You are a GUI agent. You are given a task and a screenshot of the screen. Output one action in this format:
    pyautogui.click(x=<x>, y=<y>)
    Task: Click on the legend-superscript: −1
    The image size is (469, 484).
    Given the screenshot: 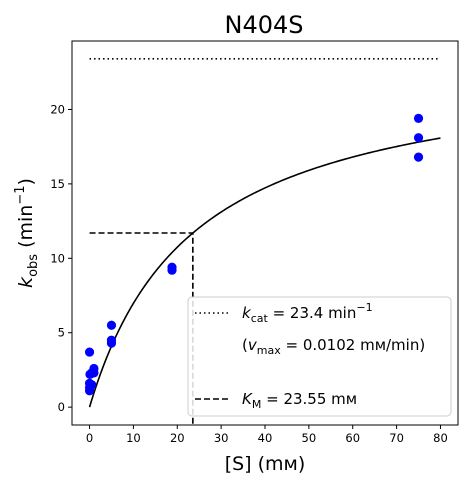 What is the action you would take?
    pyautogui.click(x=364, y=307)
    